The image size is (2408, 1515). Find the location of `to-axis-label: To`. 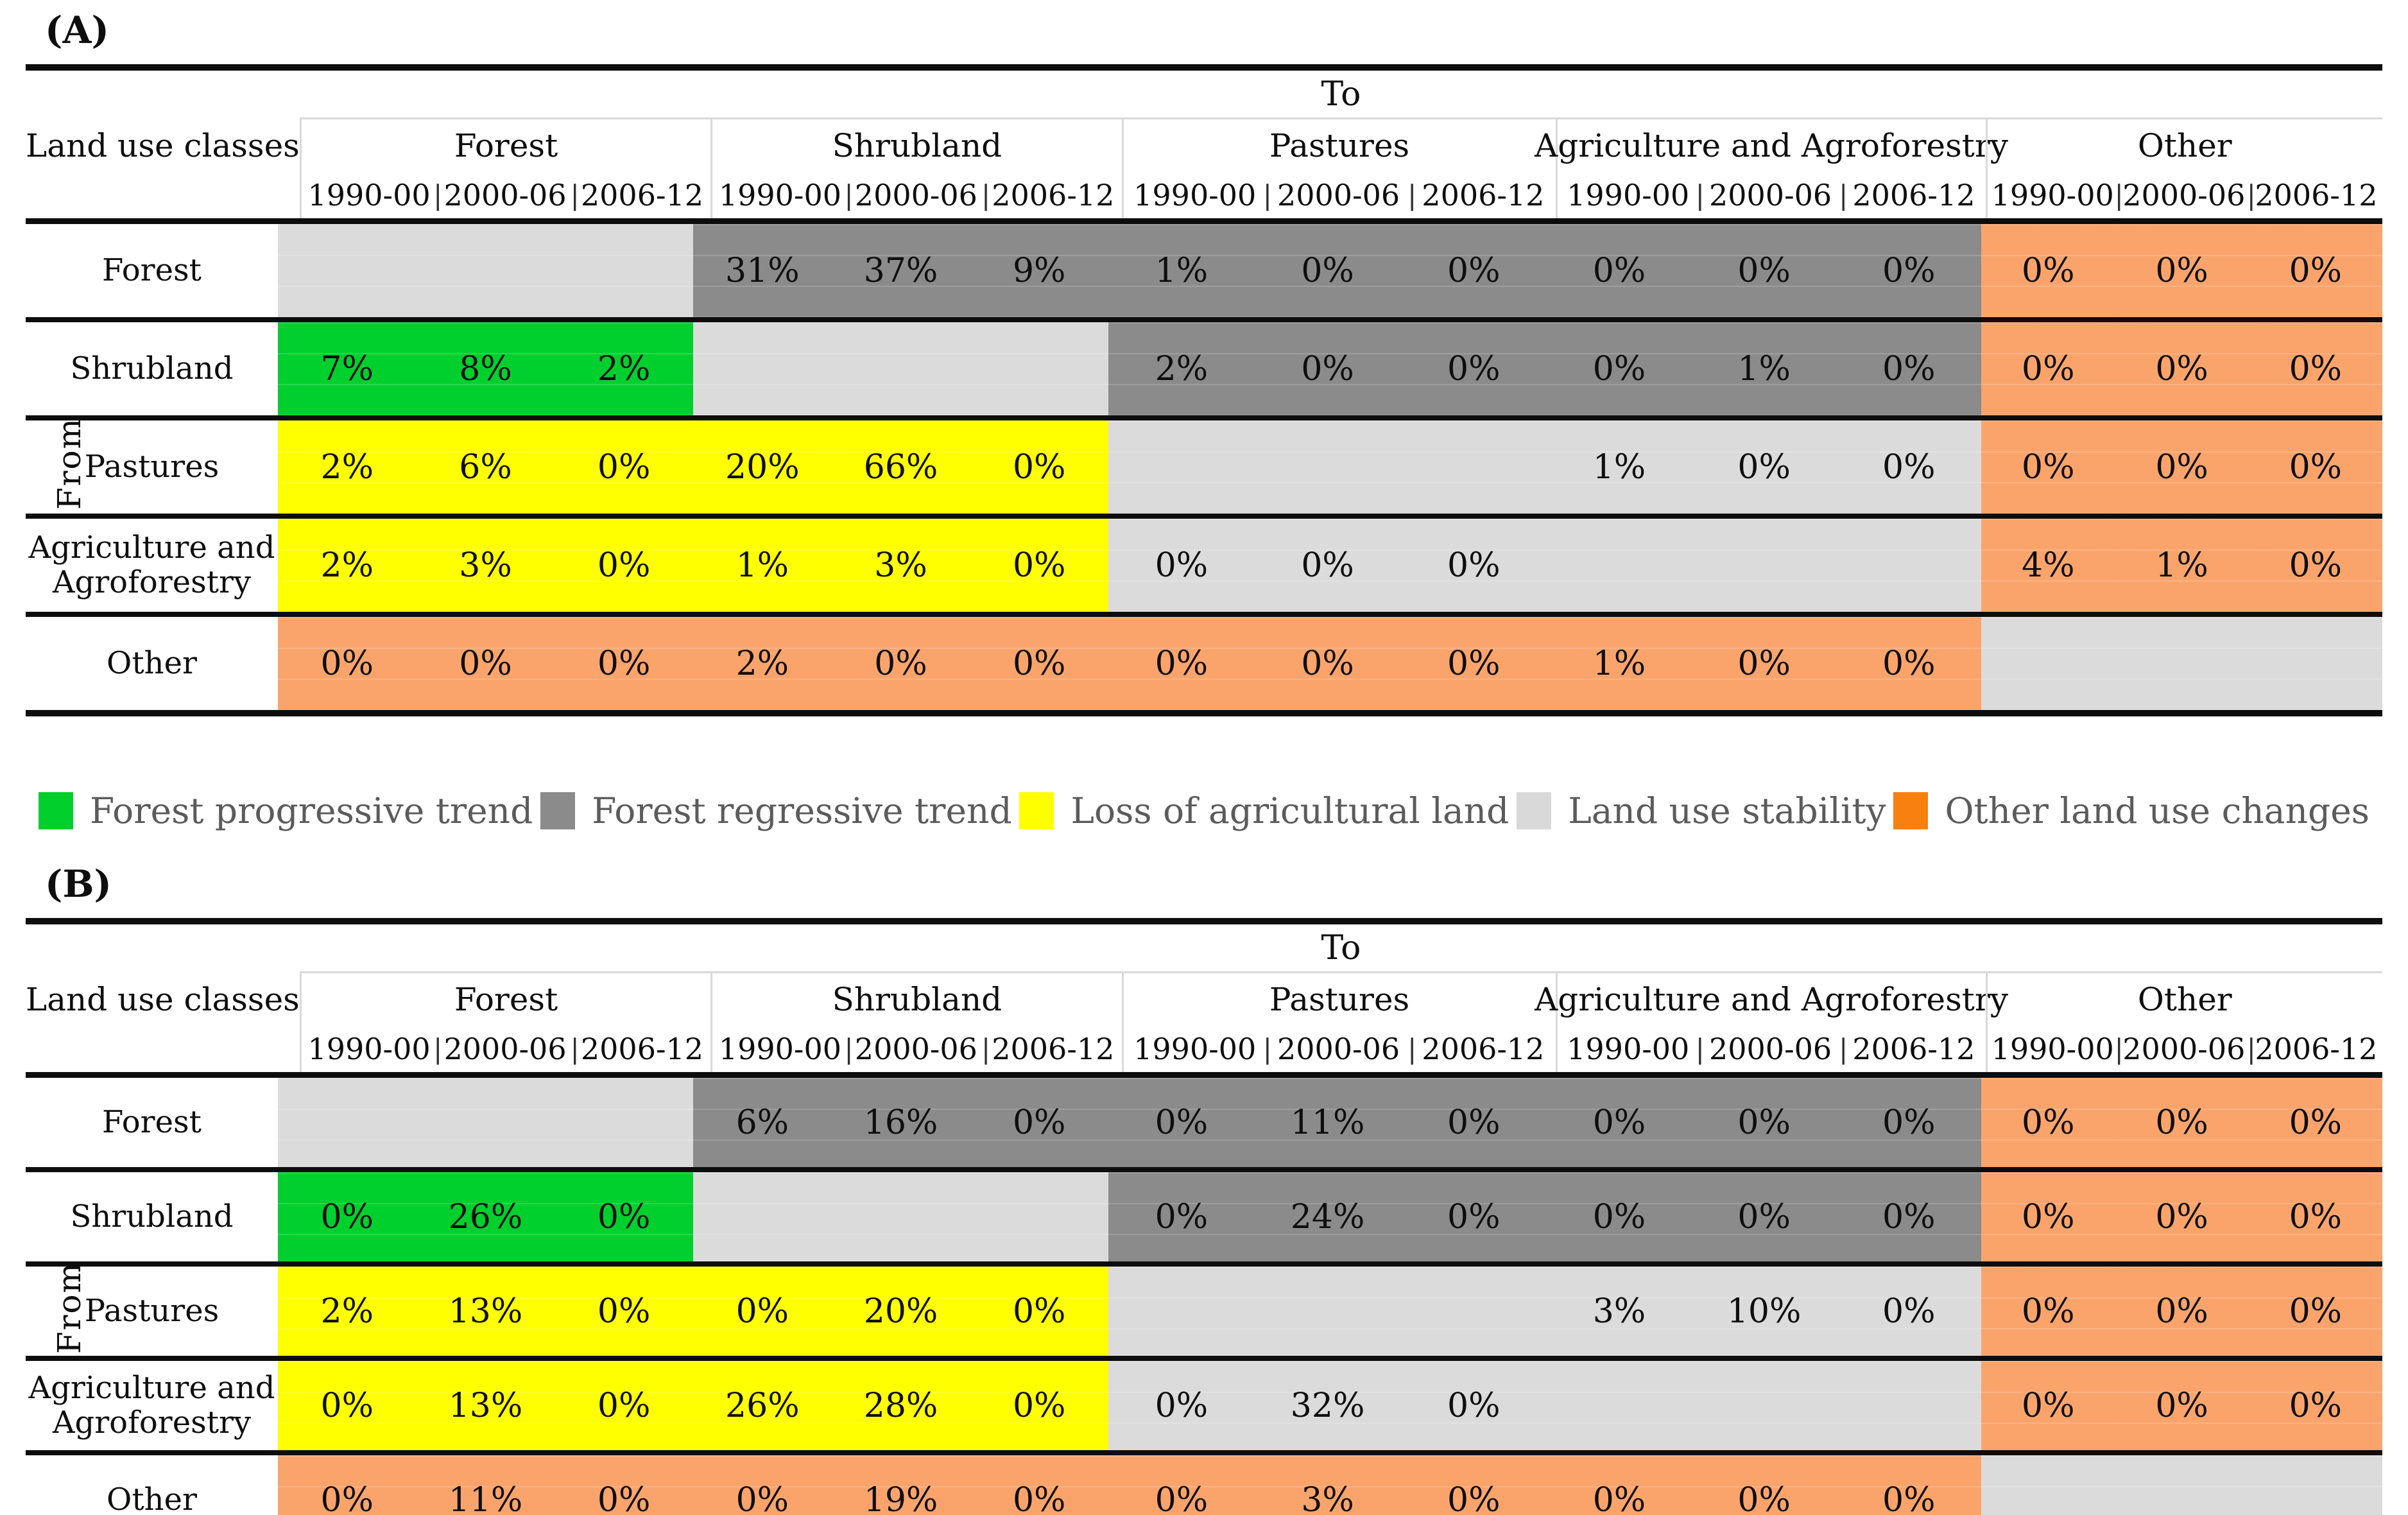

to-axis-label: To is located at coordinates (1340, 95).